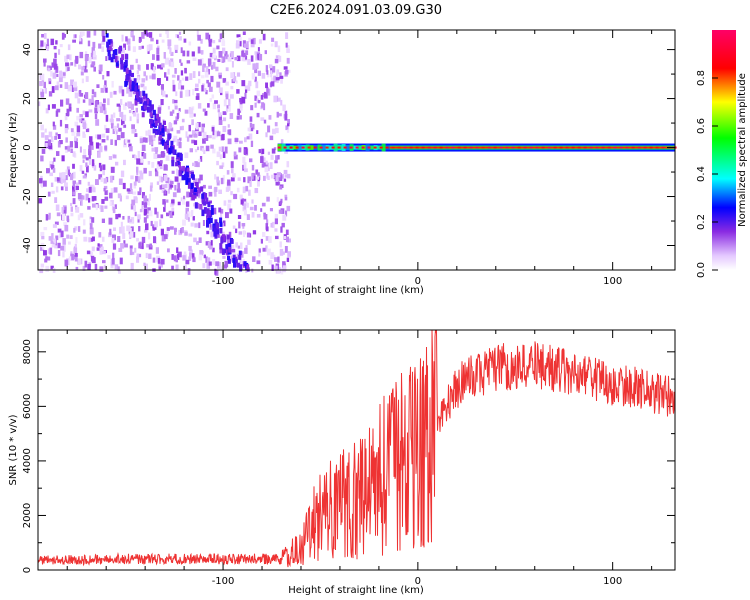 The width and height of the screenshot is (750, 600). Describe the element at coordinates (223, 581) in the screenshot. I see `snr-x-tick-label: -100` at that location.